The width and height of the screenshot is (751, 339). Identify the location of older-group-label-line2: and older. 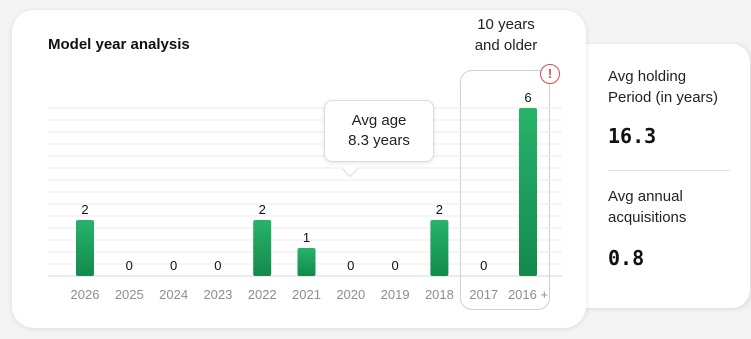
(506, 45).